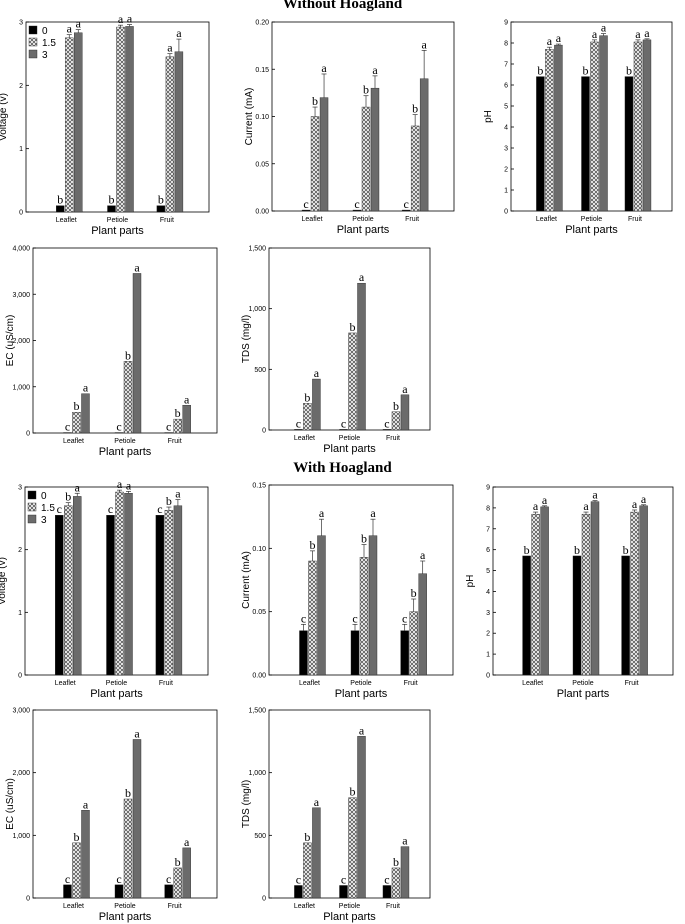 The height and width of the screenshot is (924, 685). I want to click on y-tick-label: 1,500, so click(257, 711).